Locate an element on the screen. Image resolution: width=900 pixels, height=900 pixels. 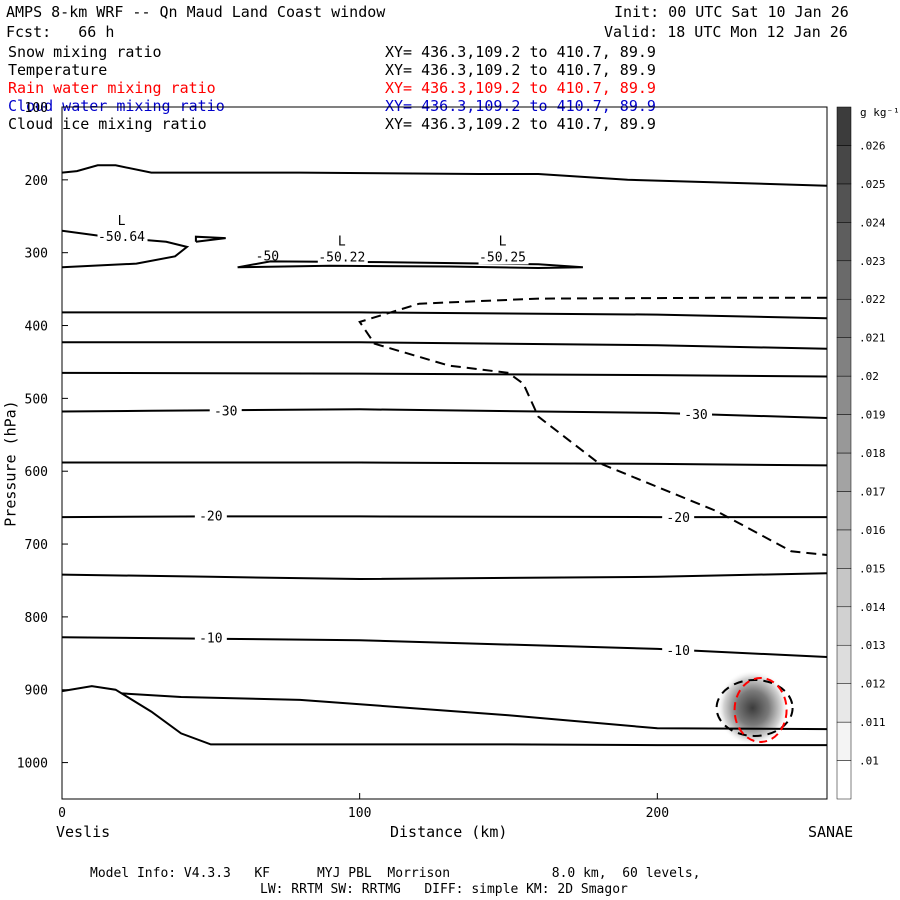
colorbar-label: .017 is located at coordinates (872, 491).